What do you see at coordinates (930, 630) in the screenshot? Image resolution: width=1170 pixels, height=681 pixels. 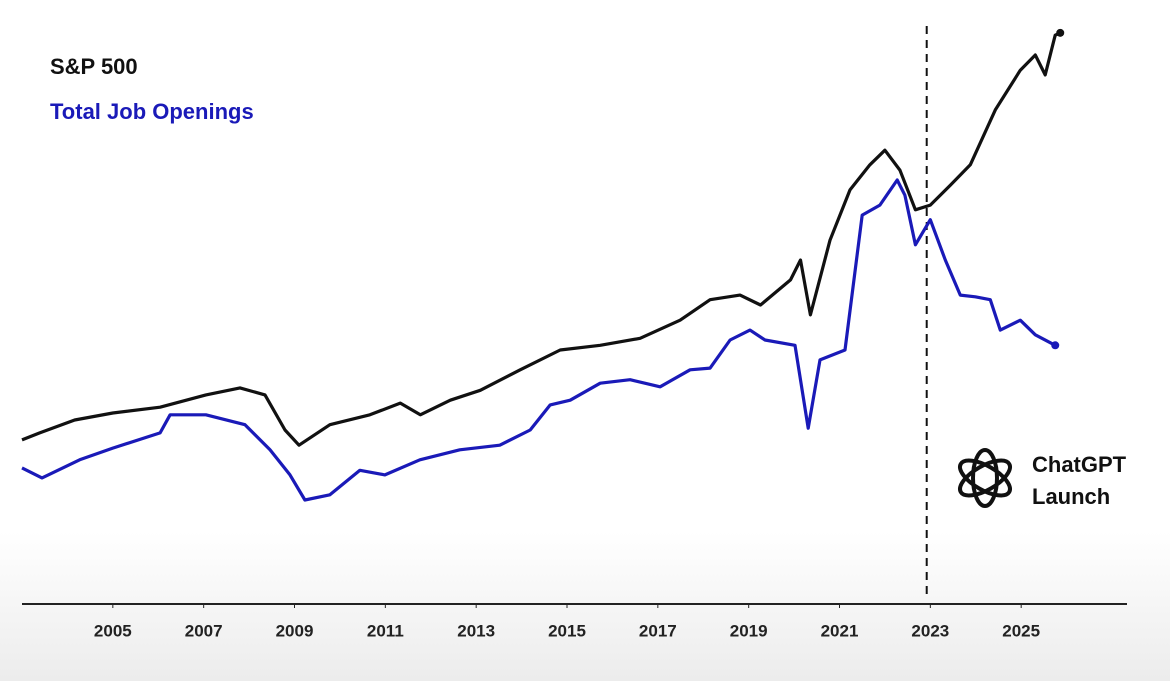 I see `x-tick-label: 2023` at bounding box center [930, 630].